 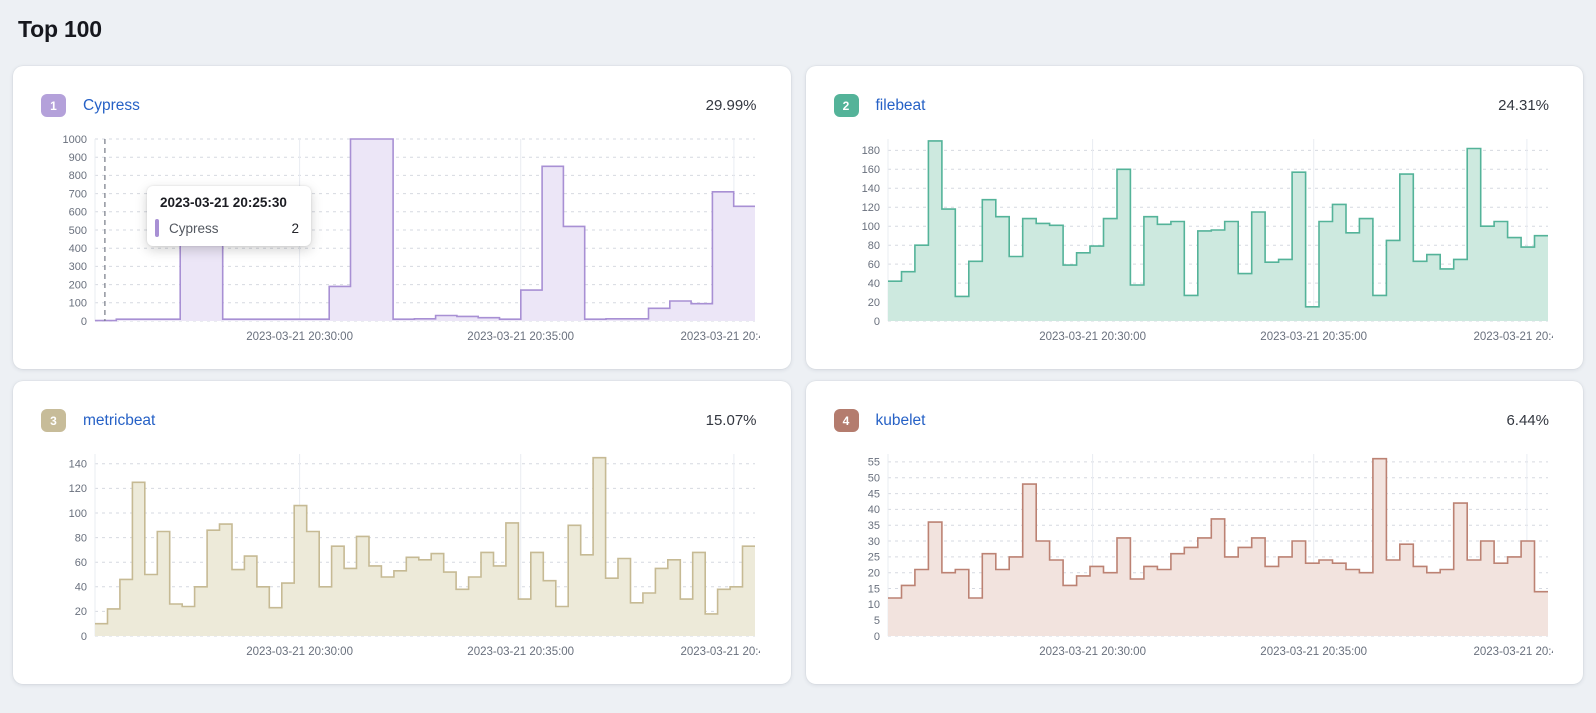 I want to click on svg-text: 55, so click(x=873, y=463).